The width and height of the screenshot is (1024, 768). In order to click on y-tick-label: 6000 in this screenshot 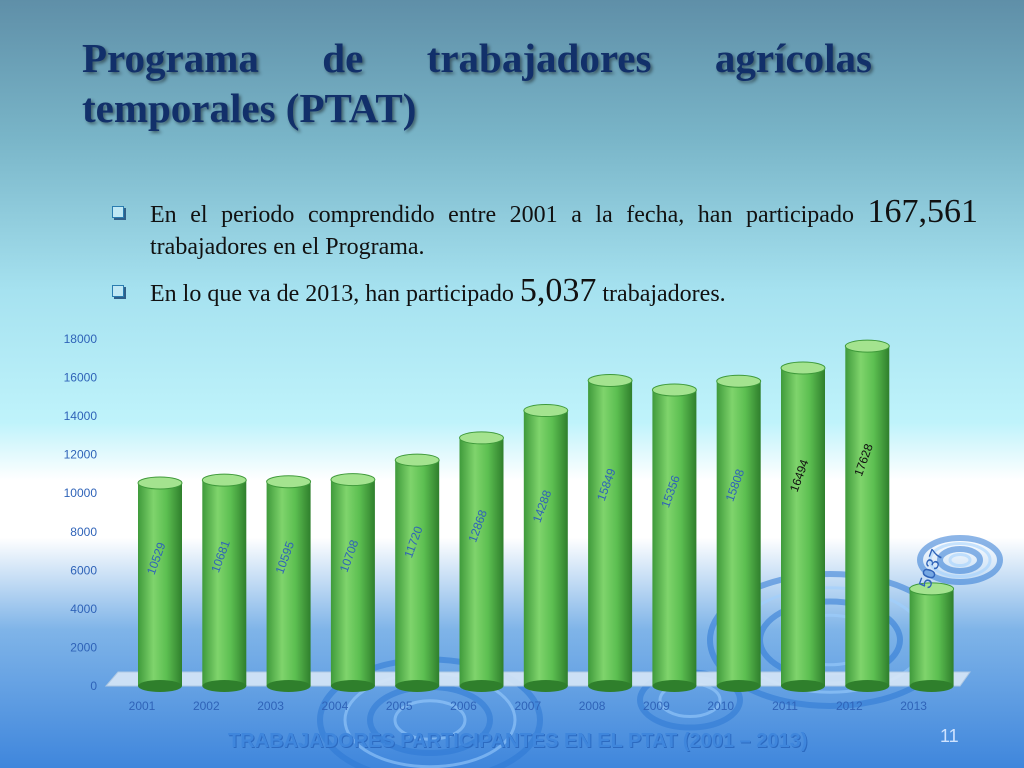, I will do `click(83, 570)`.